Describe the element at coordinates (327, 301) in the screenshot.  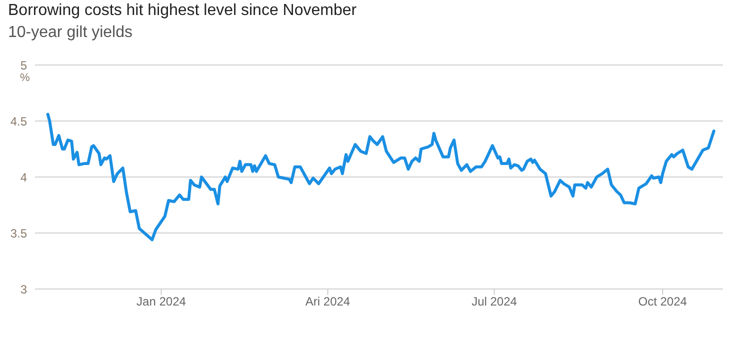
I see `x-tick-label: Ari 2024` at that location.